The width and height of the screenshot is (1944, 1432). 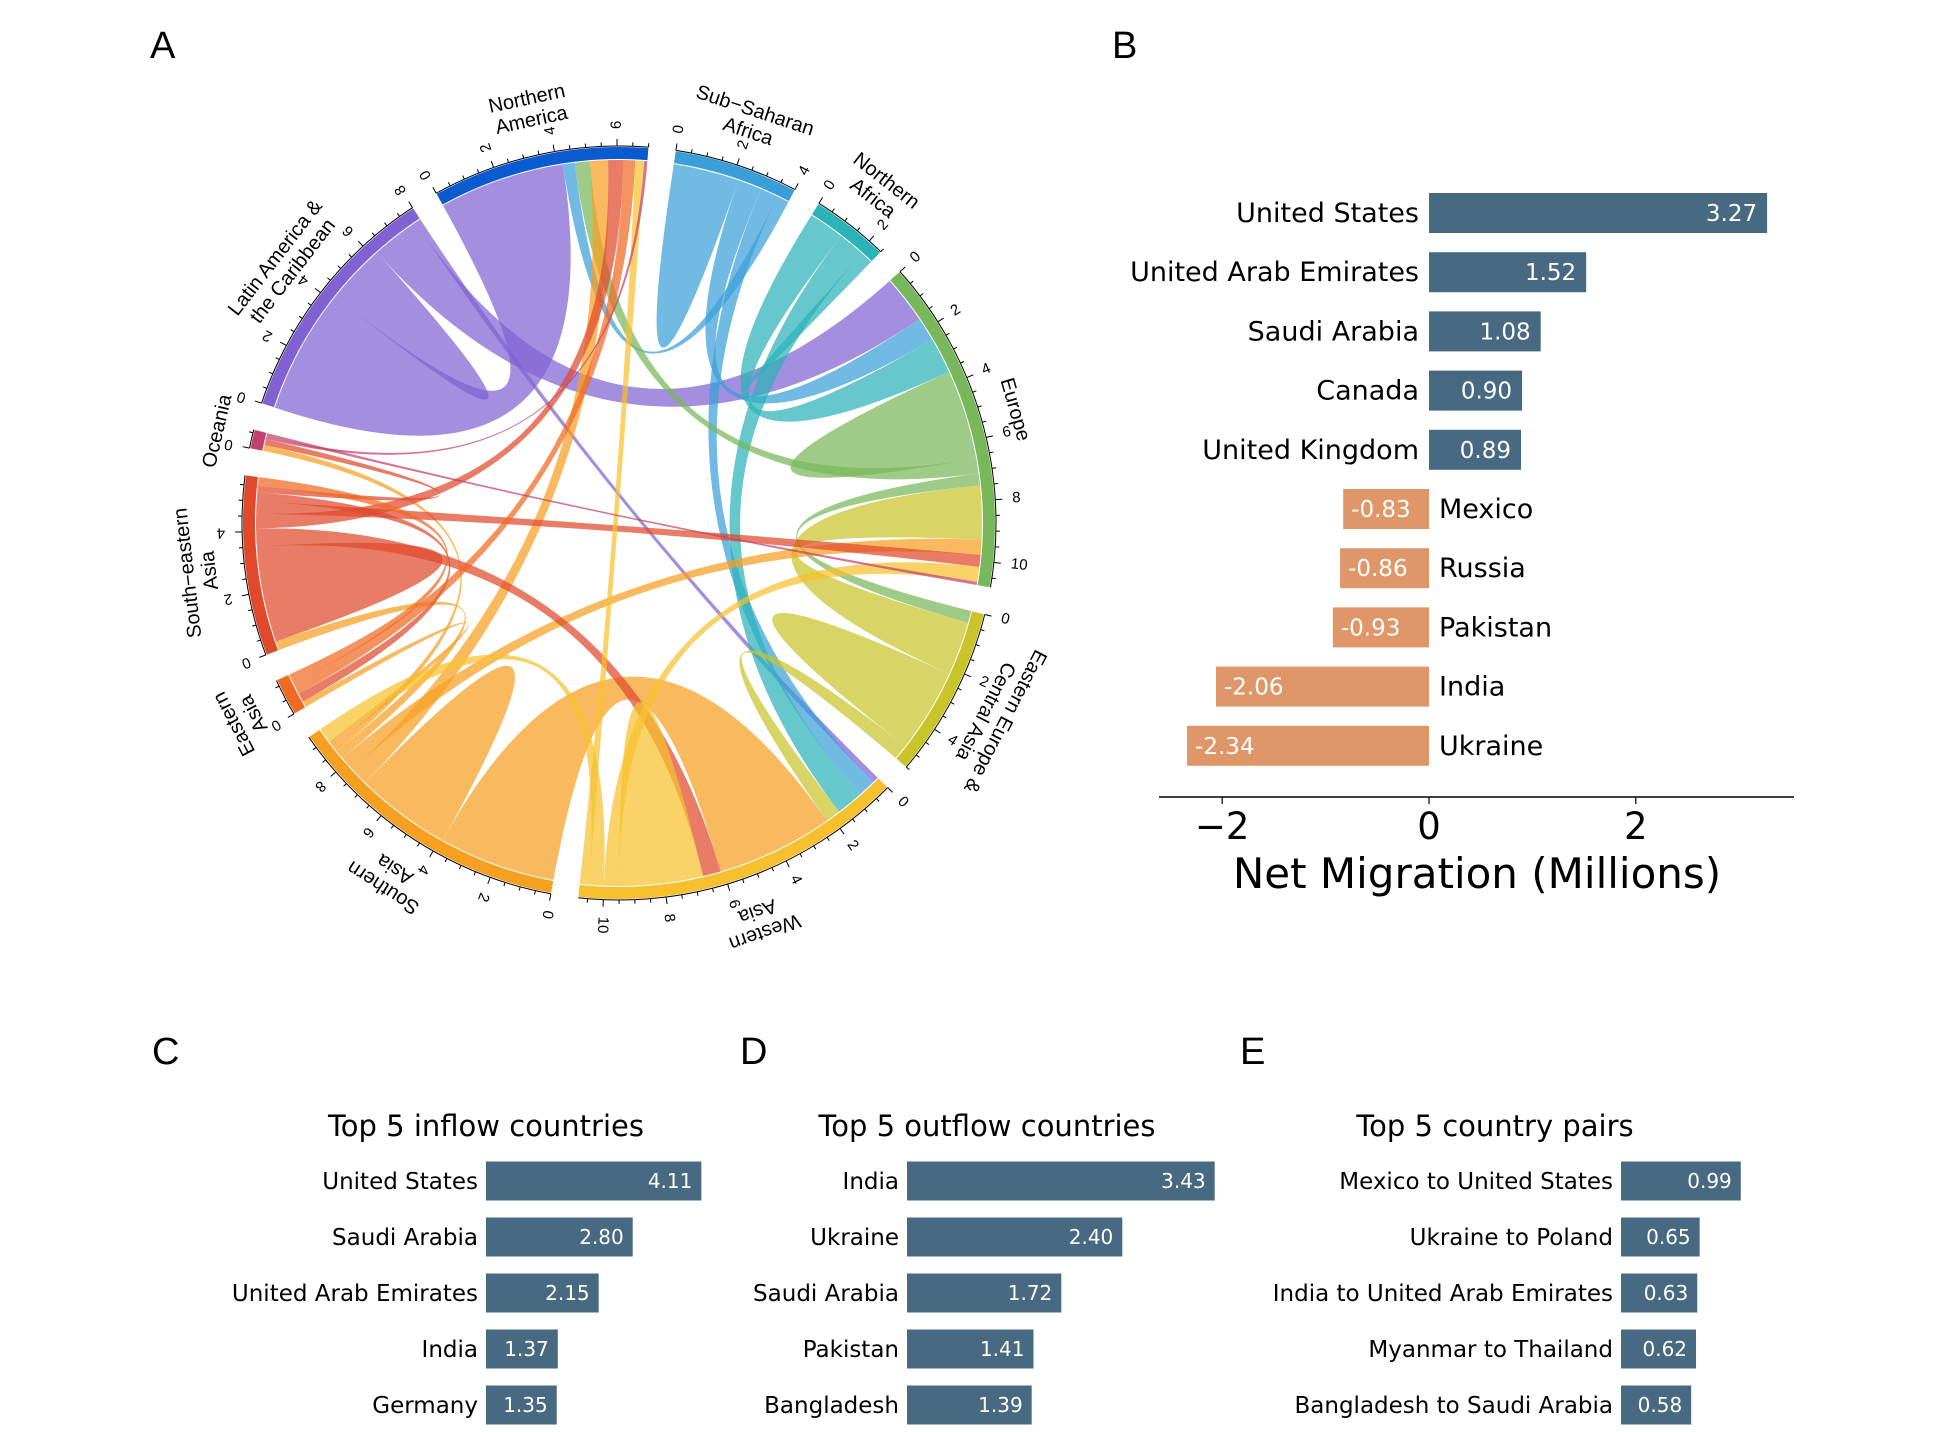 What do you see at coordinates (1002, 1349) in the screenshot?
I see `bar-value-label: 1.41` at bounding box center [1002, 1349].